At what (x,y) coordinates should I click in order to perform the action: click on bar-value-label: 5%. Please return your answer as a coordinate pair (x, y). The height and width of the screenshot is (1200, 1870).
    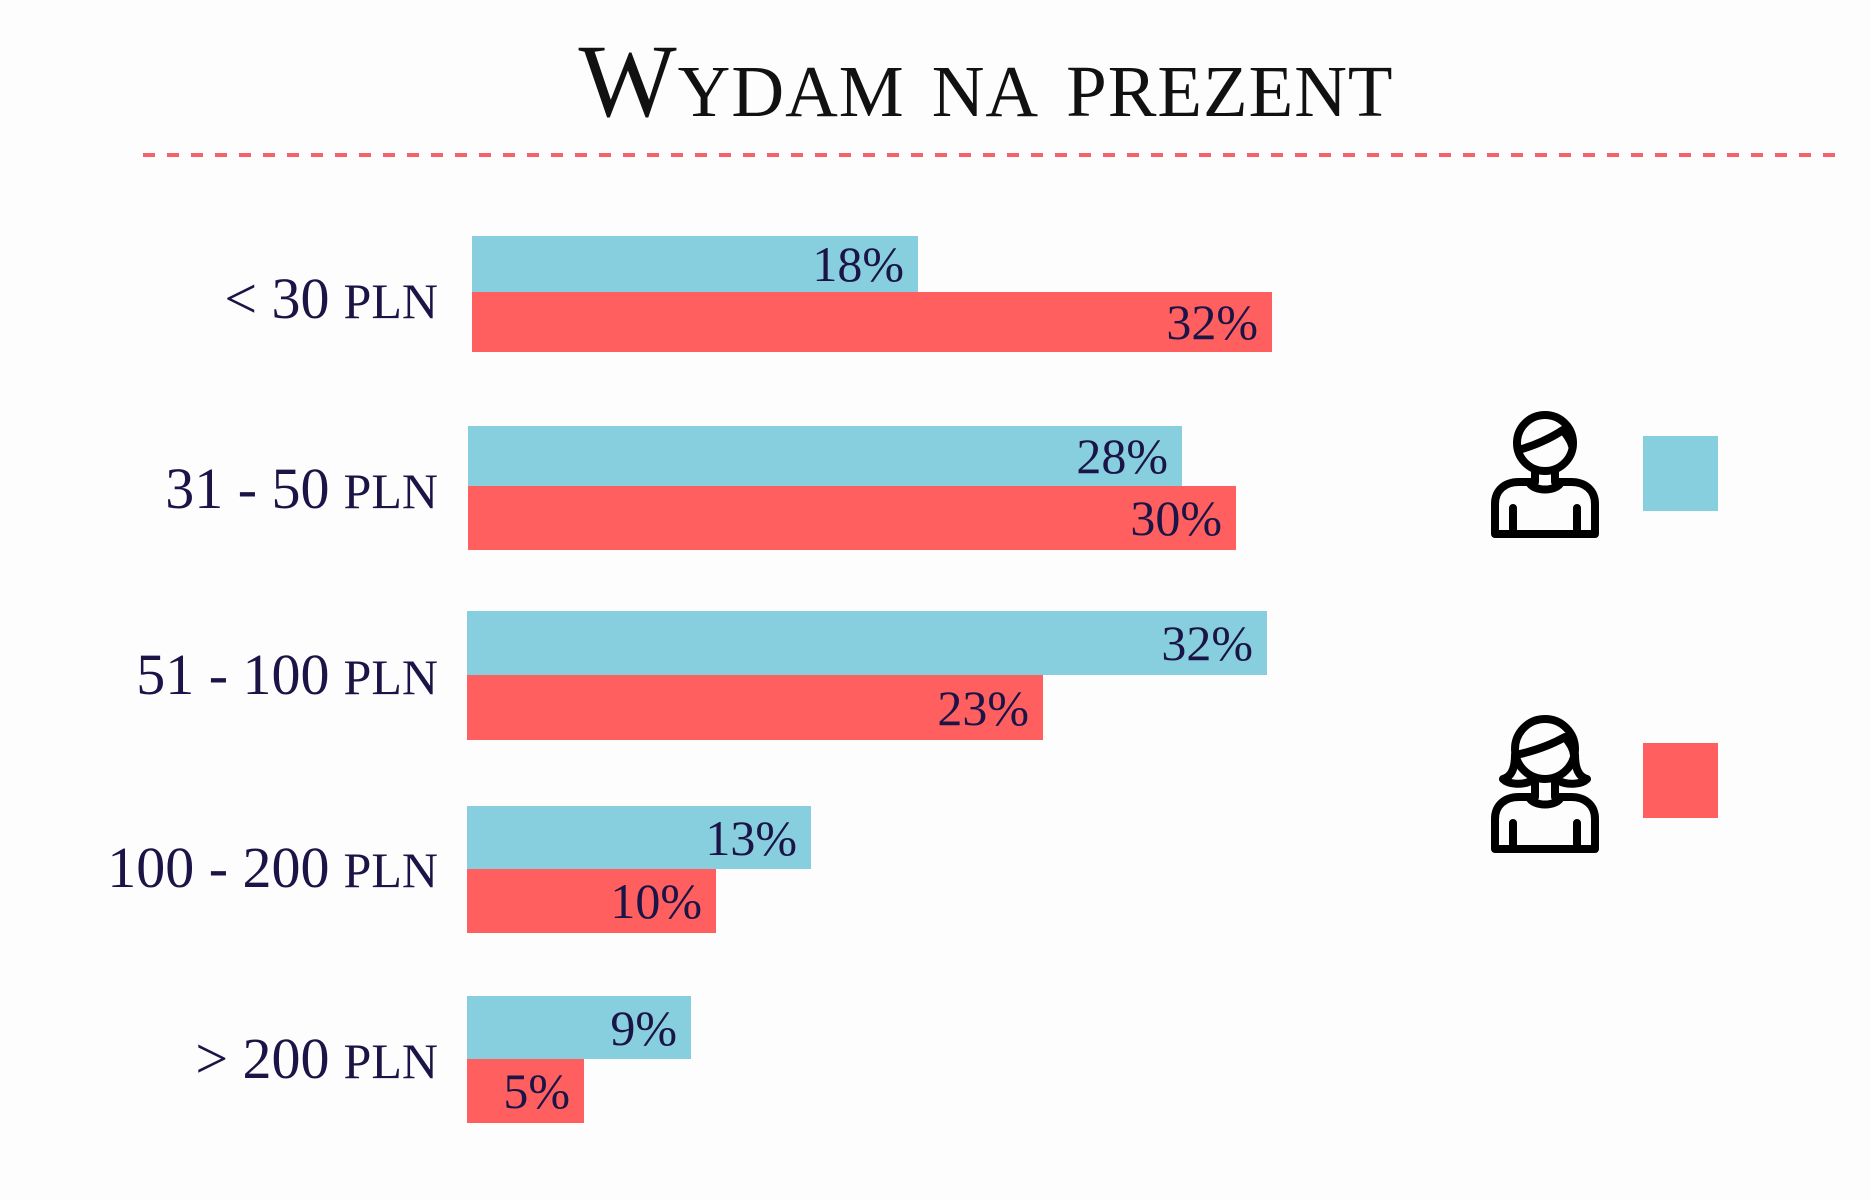
    Looking at the image, I should click on (536, 1091).